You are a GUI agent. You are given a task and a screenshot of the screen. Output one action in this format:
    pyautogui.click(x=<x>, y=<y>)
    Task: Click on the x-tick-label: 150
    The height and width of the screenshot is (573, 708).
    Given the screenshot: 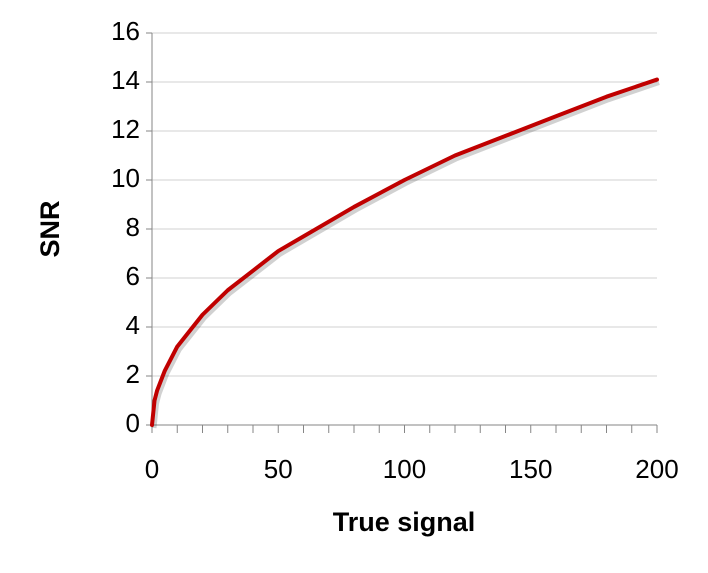 What is the action you would take?
    pyautogui.click(x=530, y=469)
    